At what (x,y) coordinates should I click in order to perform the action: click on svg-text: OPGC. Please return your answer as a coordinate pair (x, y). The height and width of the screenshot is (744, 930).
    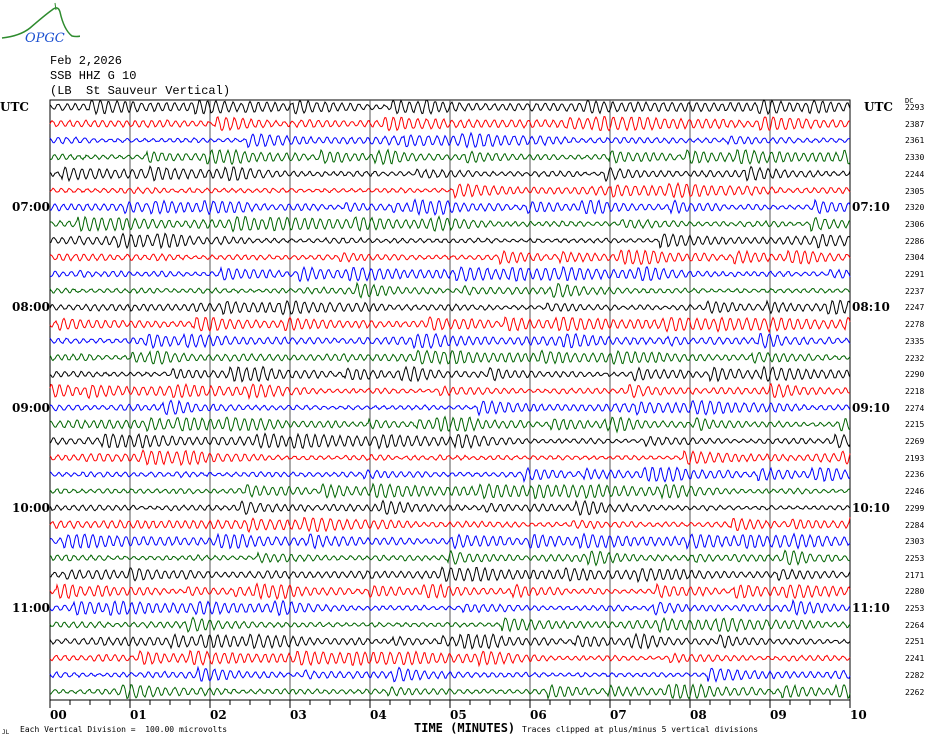
    Looking at the image, I should click on (45, 38).